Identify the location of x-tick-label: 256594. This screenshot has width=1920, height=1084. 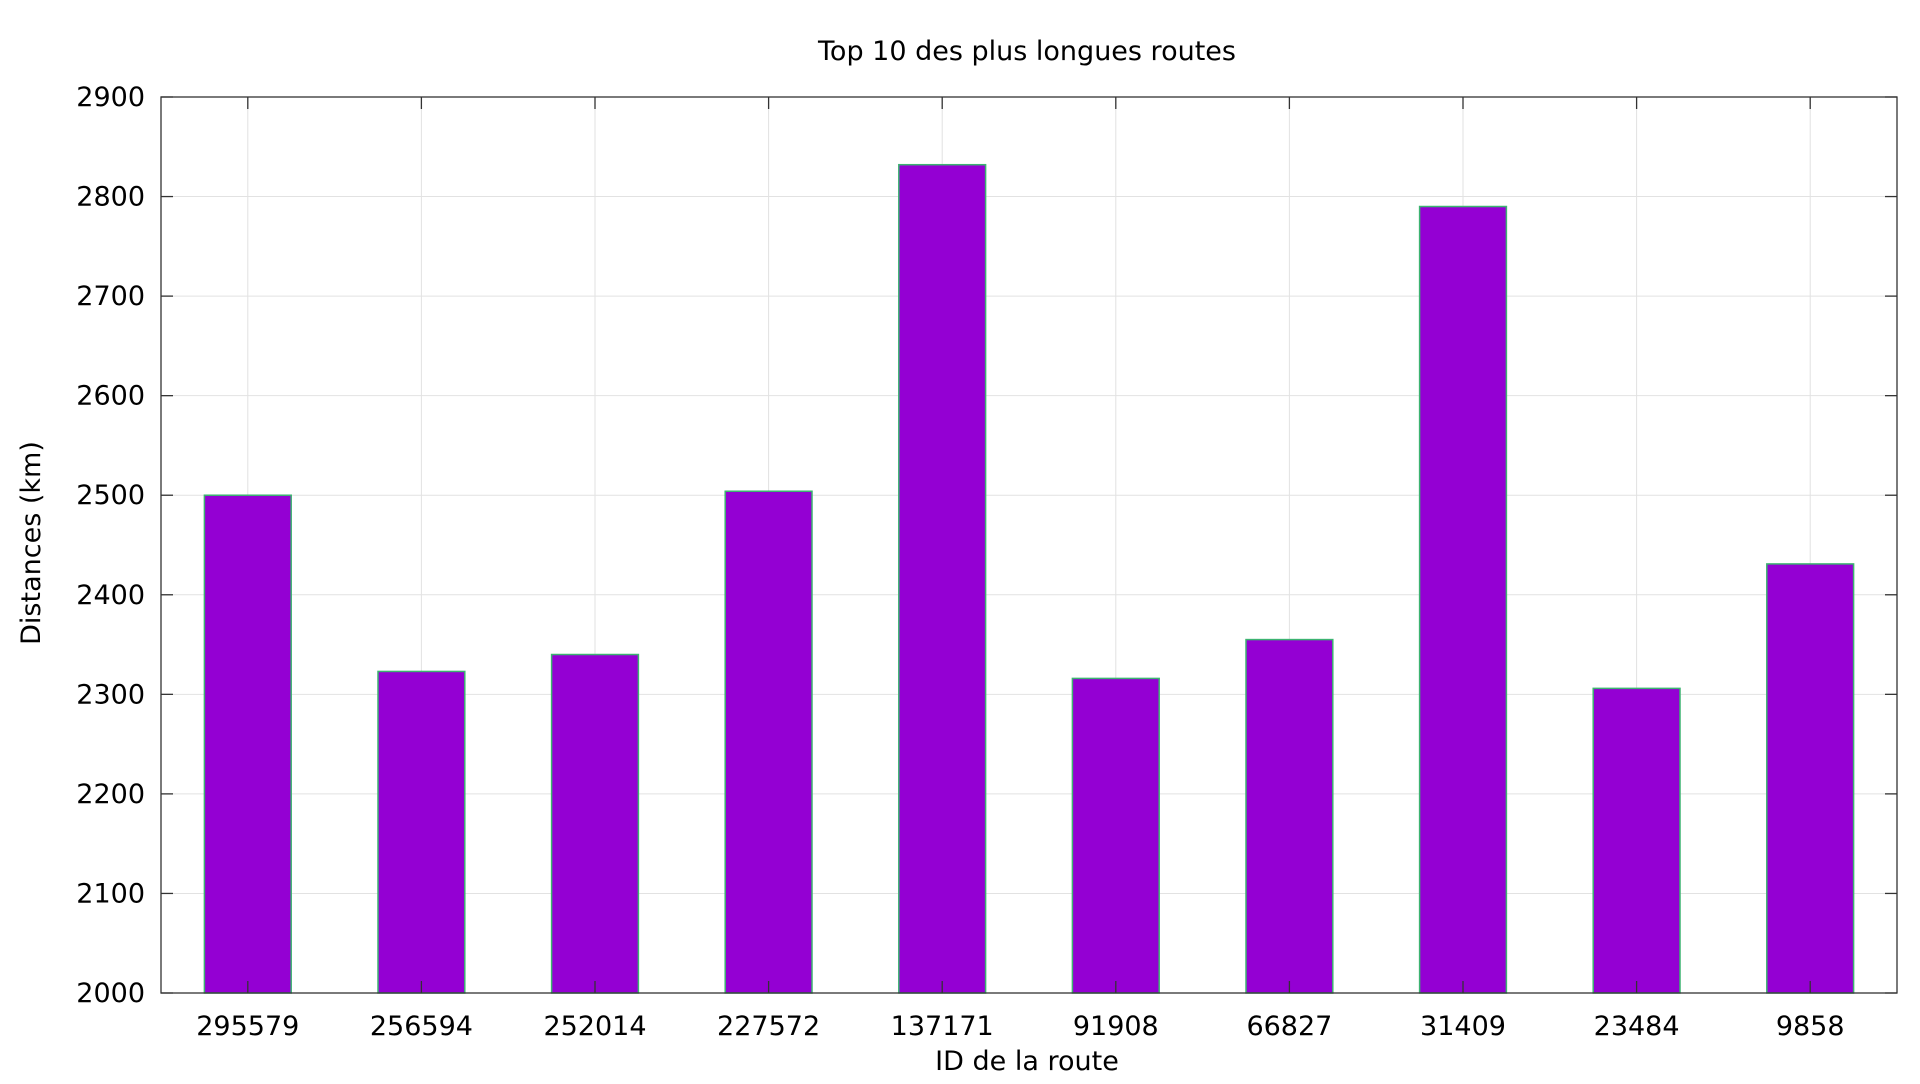
(421, 1026).